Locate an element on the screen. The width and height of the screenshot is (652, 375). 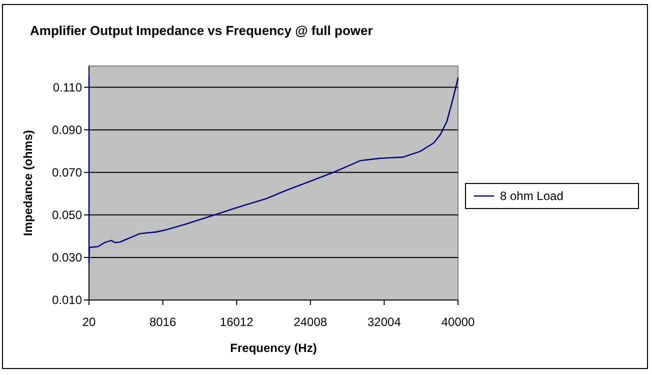
legend-label: 8 ohm Load is located at coordinates (532, 196).